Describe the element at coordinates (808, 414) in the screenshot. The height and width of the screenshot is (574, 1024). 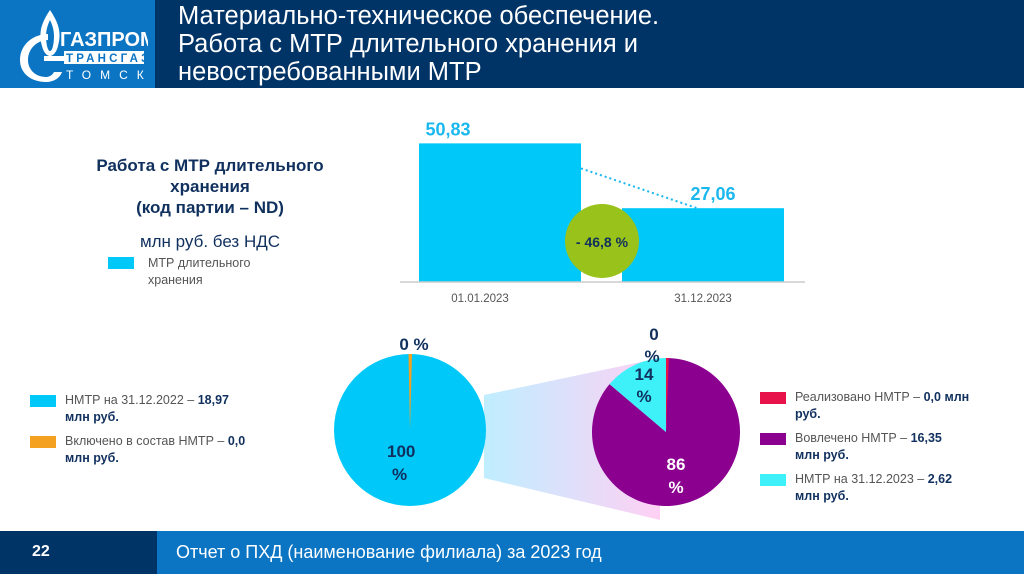
I see `legend-unit: руб.` at that location.